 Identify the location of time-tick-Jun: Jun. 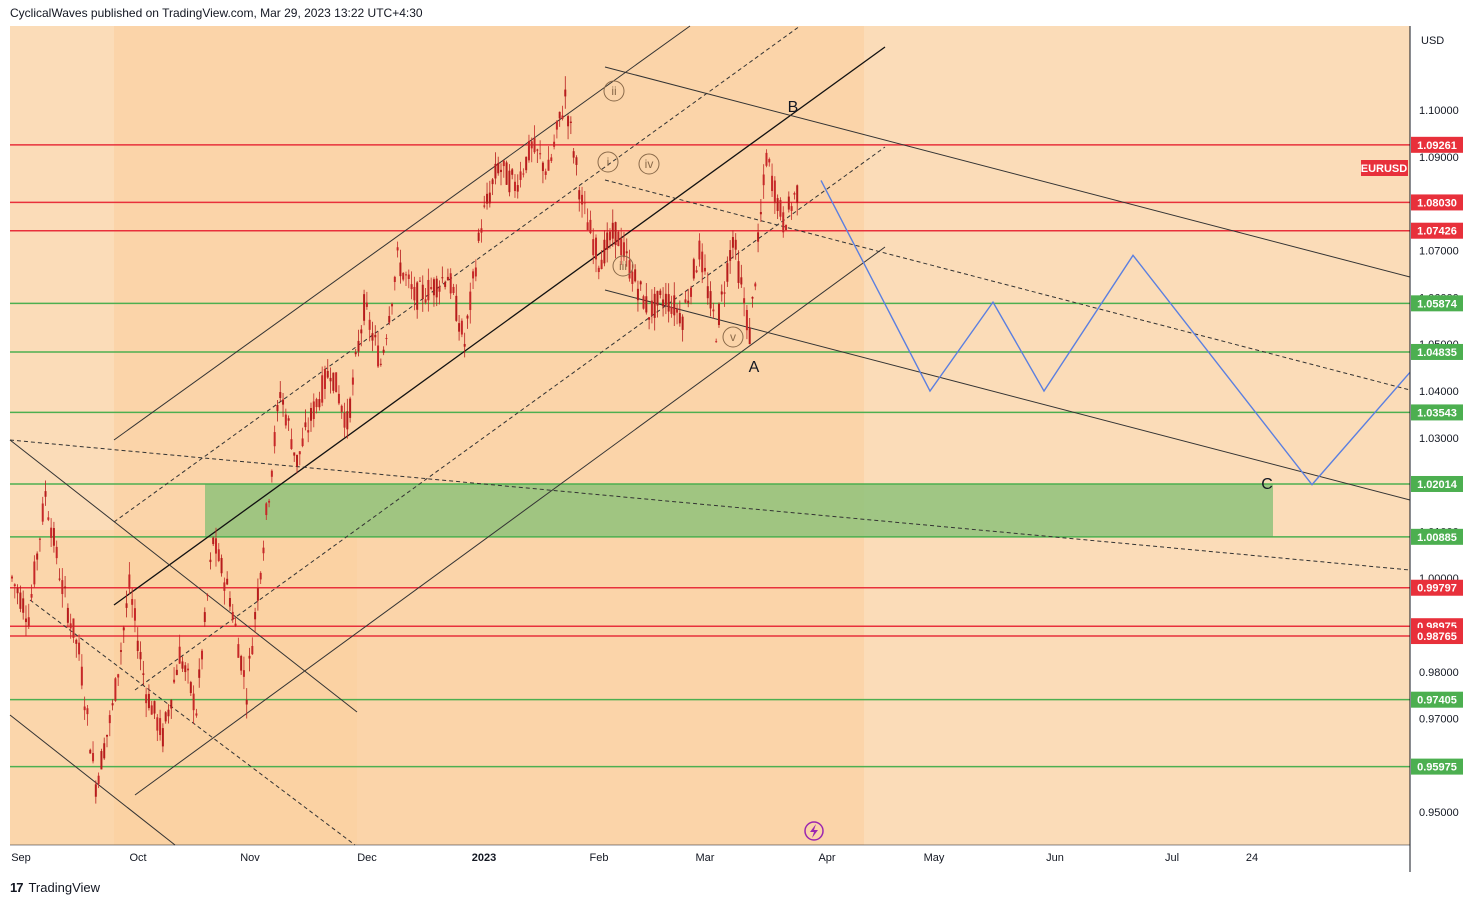
(1055, 858).